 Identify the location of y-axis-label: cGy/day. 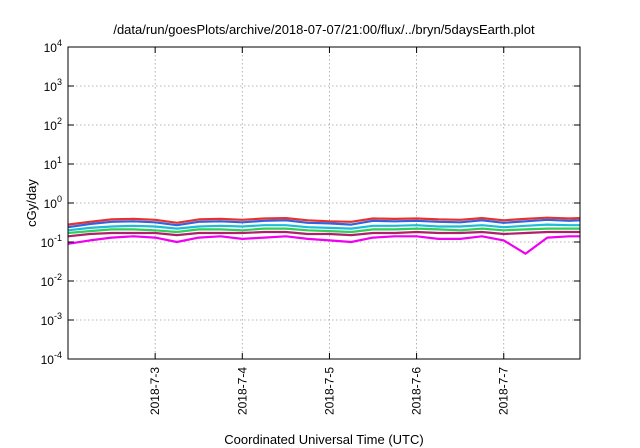
(31, 203).